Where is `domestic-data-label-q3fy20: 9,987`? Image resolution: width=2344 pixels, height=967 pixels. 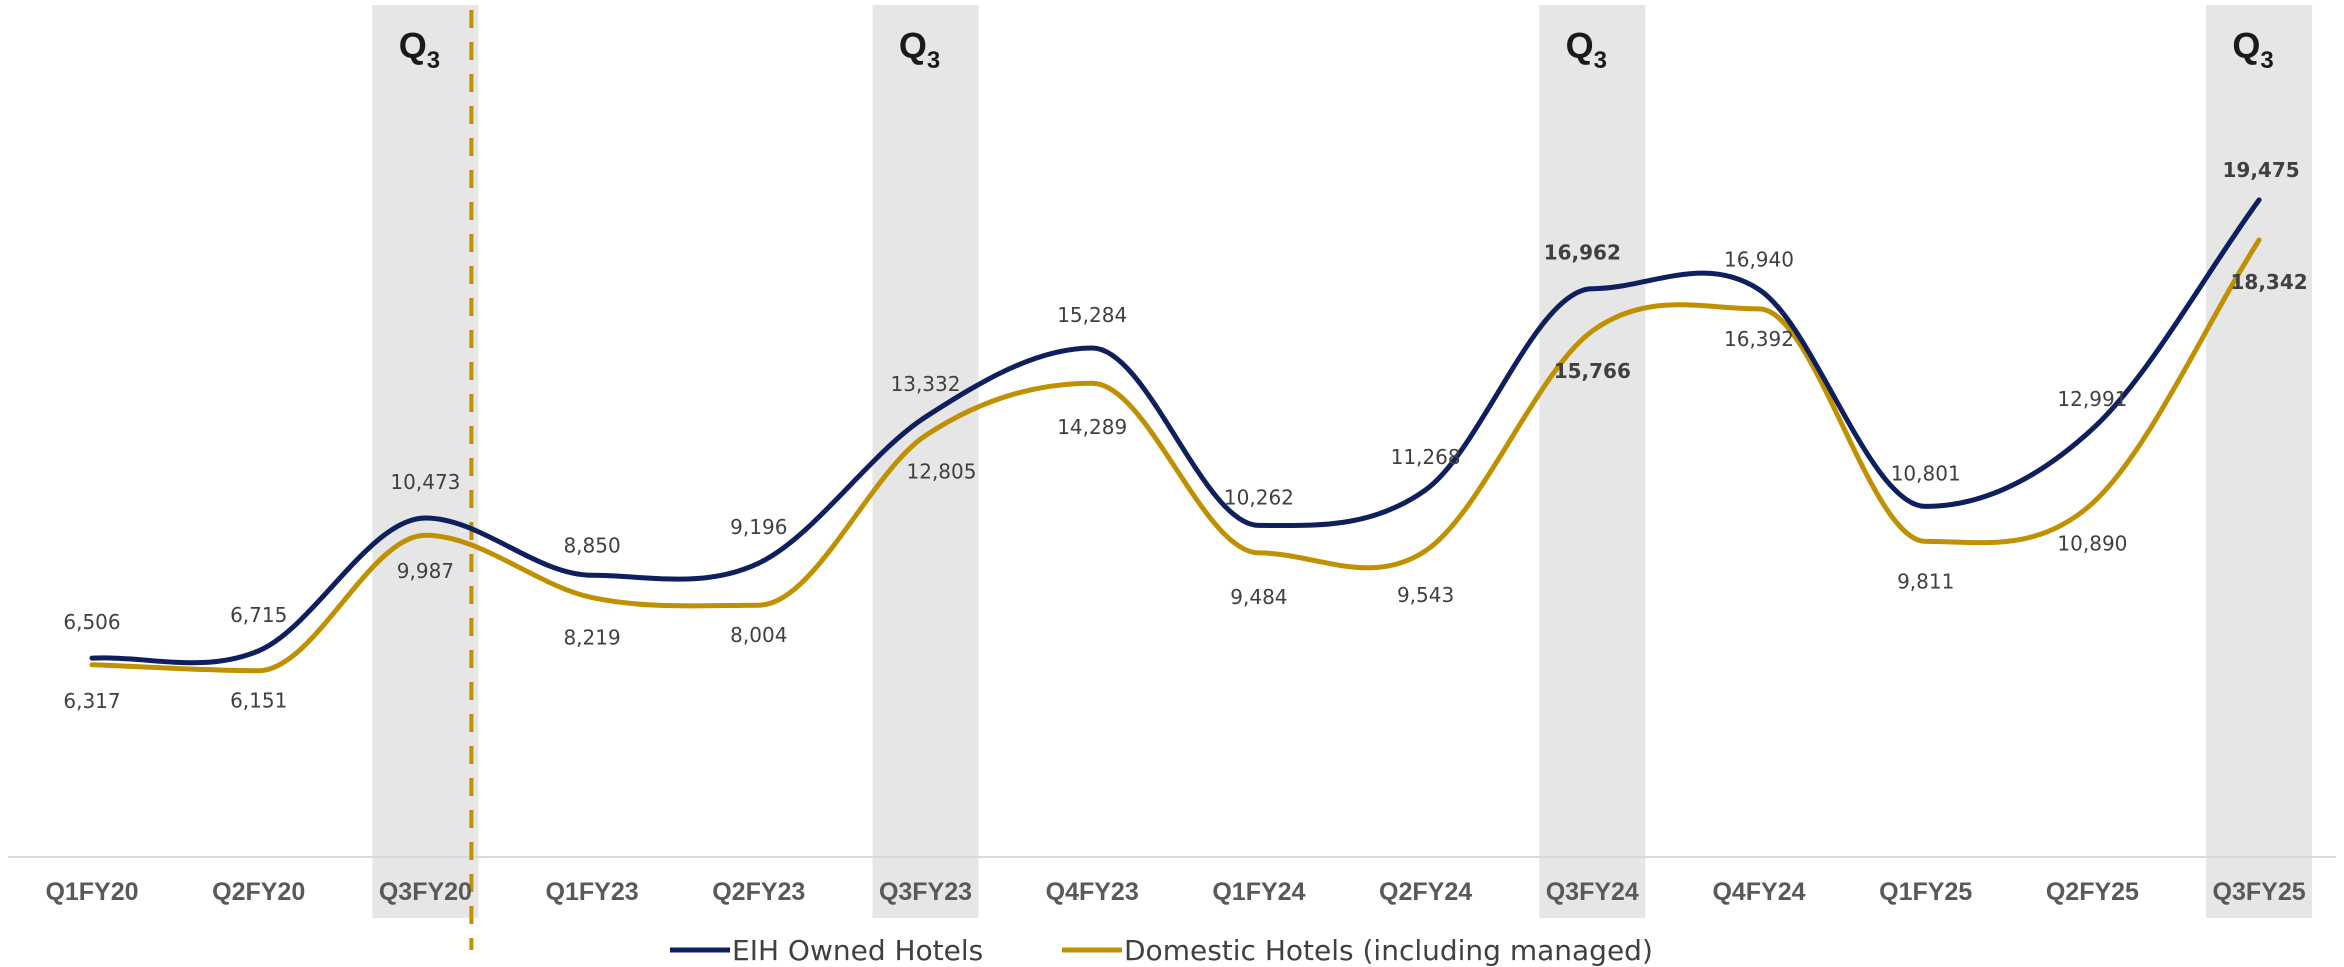
domestic-data-label-q3fy20: 9,987 is located at coordinates (425, 571).